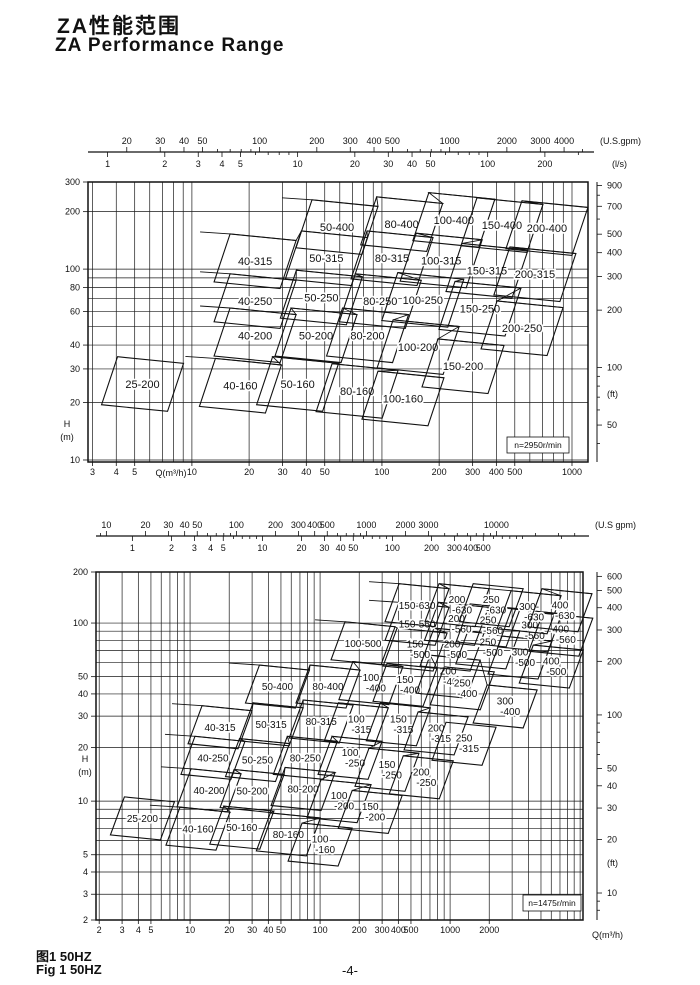 The height and width of the screenshot is (985, 700). I want to click on region-label: 50-160, so click(242, 828).